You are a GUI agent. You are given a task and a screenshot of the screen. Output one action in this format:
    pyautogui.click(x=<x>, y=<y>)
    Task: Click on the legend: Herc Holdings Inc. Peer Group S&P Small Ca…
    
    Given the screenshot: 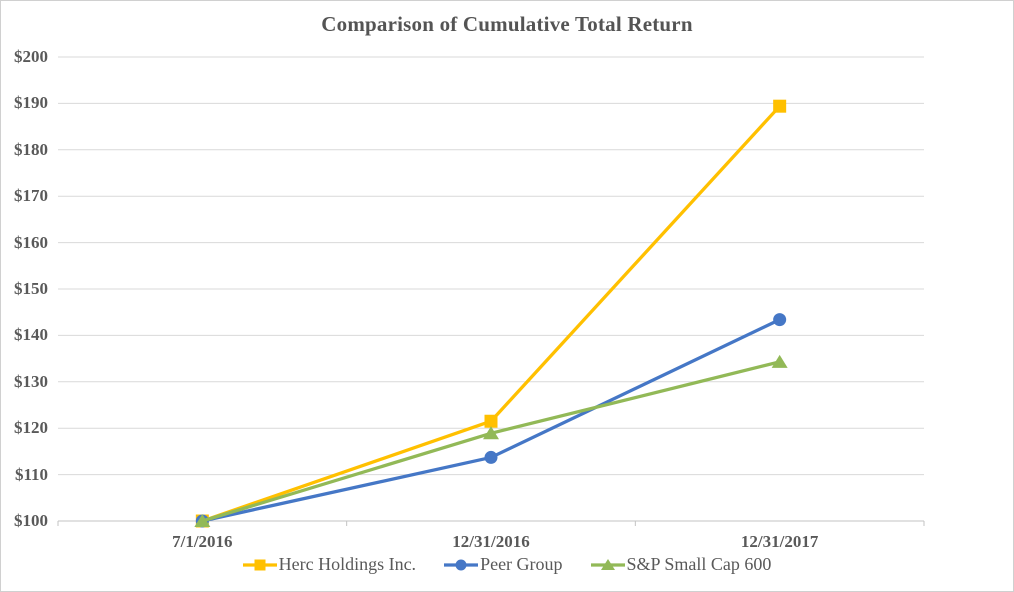 What is the action you would take?
    pyautogui.click(x=507, y=564)
    